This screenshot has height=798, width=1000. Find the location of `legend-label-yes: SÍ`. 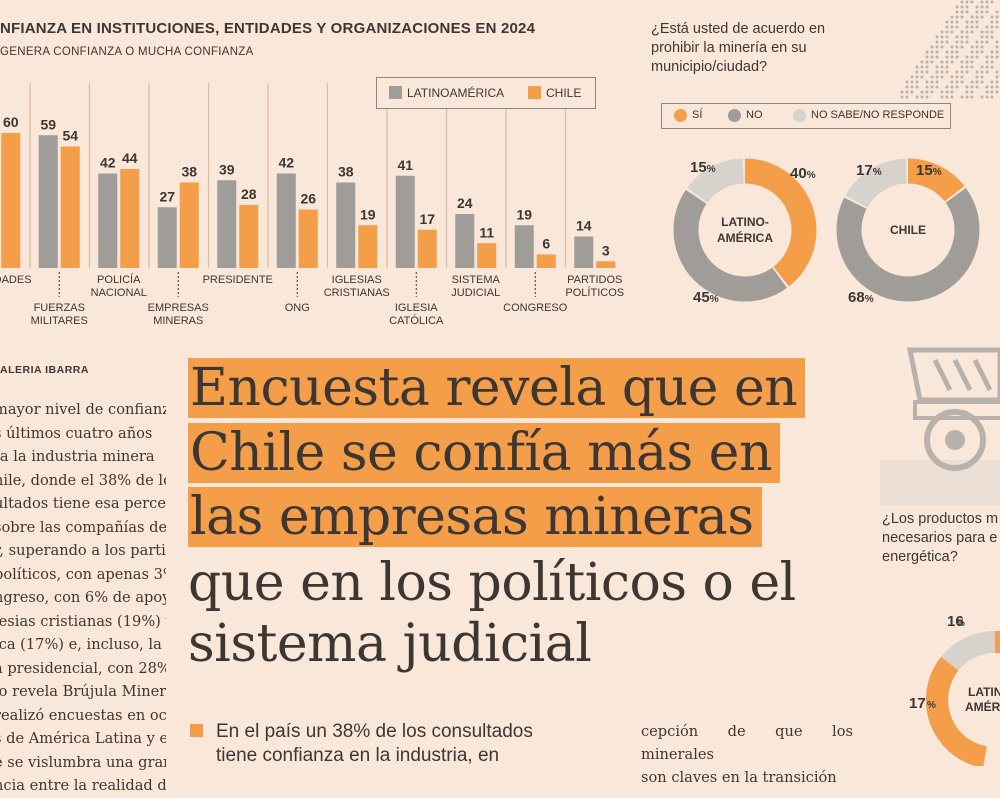

legend-label-yes: SÍ is located at coordinates (697, 115).